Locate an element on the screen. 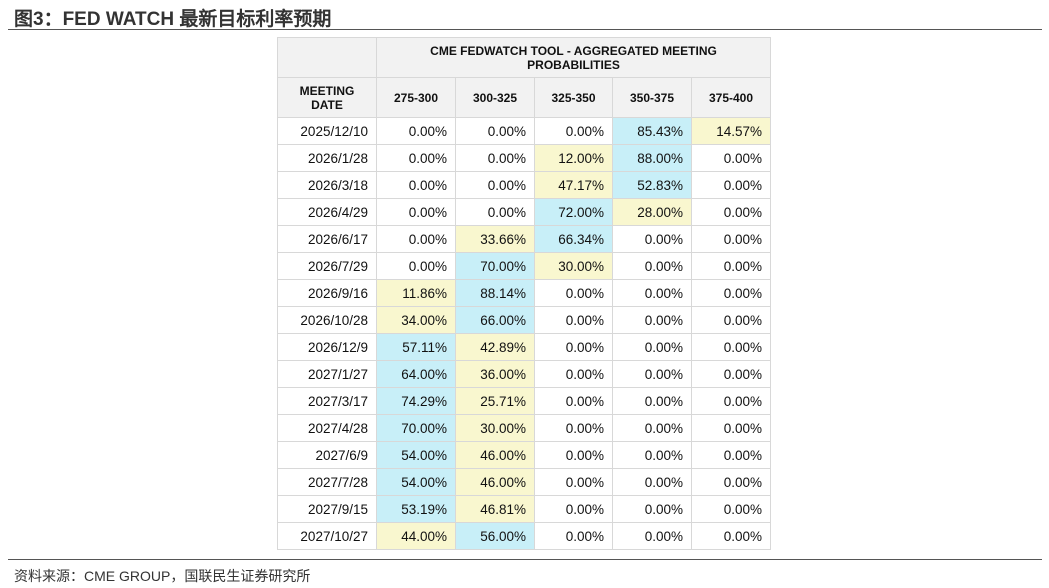  meeting-date: 2027/4/28 is located at coordinates (327, 428).